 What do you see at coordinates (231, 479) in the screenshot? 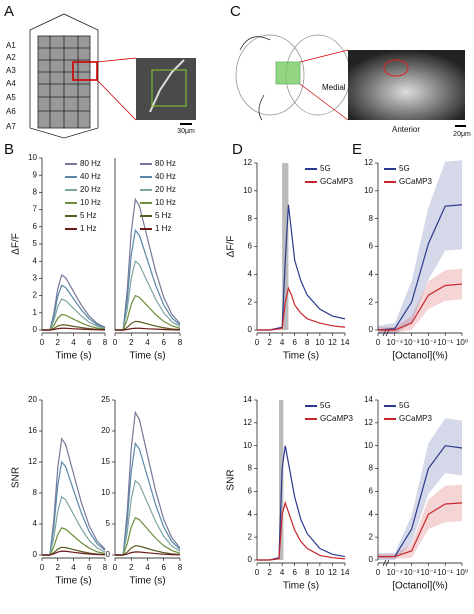
I see `y-axis-label: SNR` at bounding box center [231, 479].